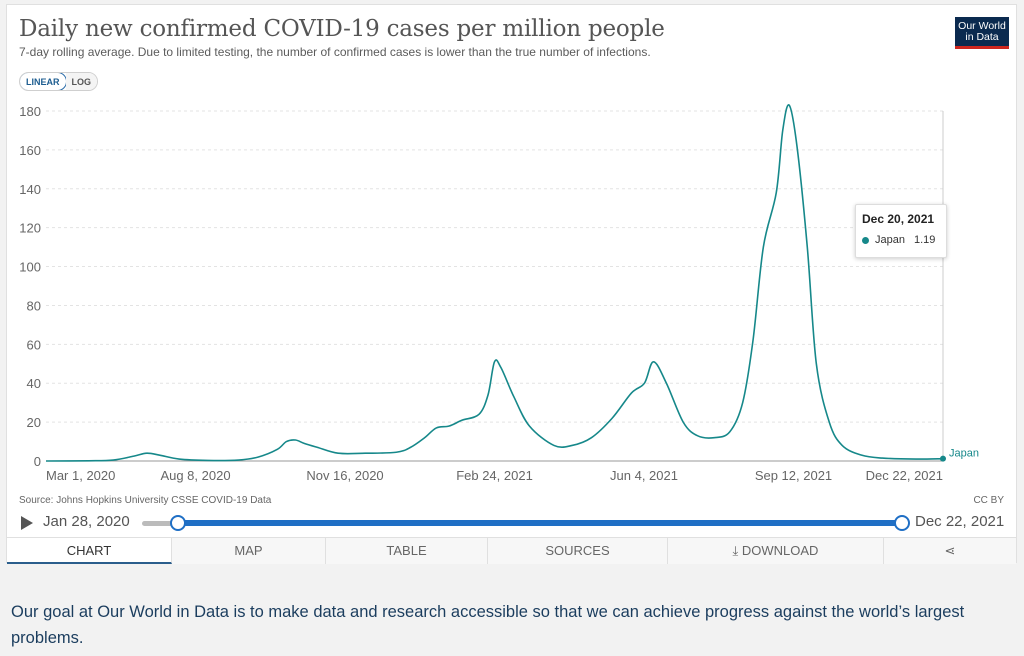 The image size is (1024, 656). I want to click on x-tick-label: Mar 1, 2020, so click(80, 475).